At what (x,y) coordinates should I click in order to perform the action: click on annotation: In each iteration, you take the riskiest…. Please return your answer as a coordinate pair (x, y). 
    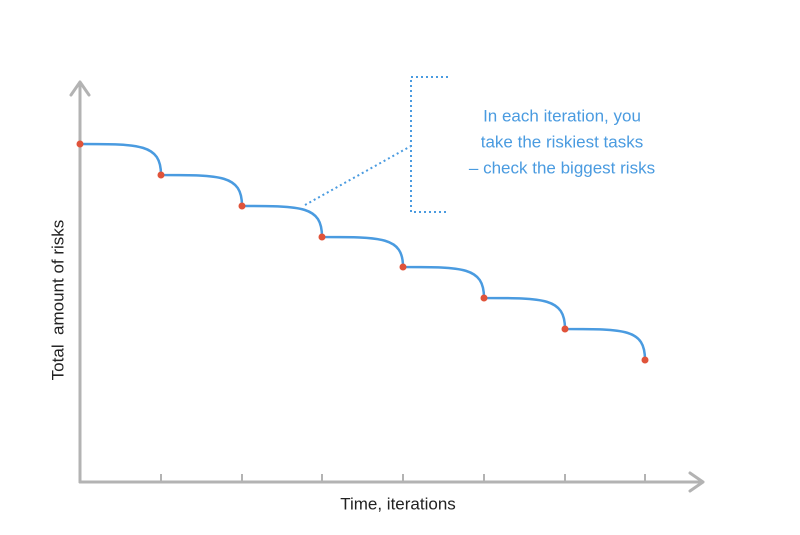
    Looking at the image, I should click on (562, 141).